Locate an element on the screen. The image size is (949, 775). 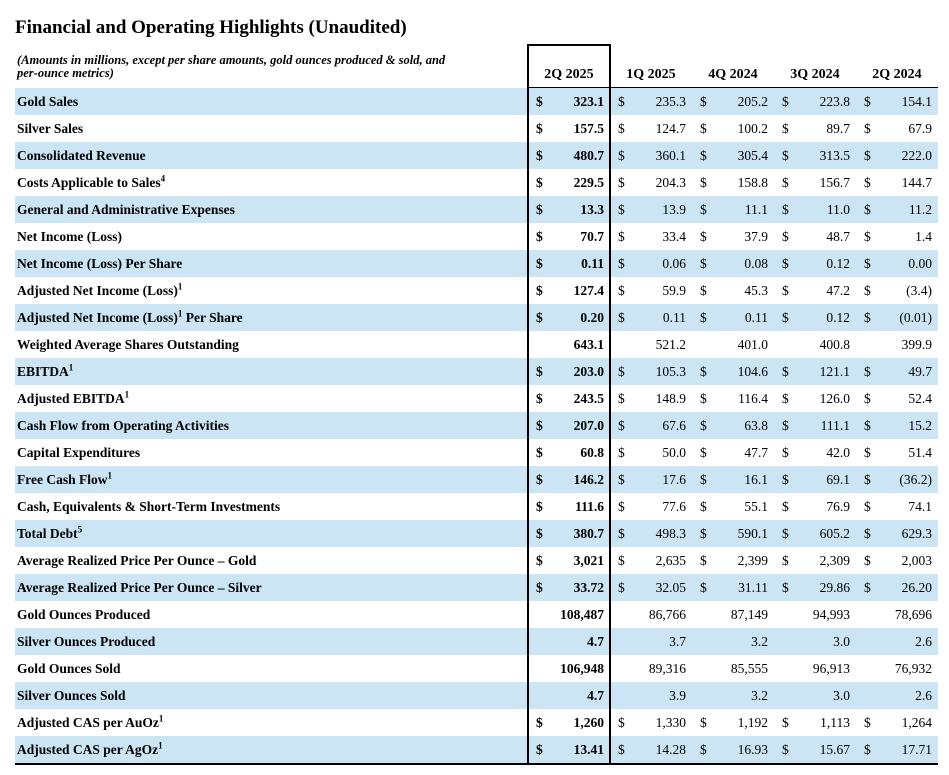
value: 77.6 is located at coordinates (674, 506).